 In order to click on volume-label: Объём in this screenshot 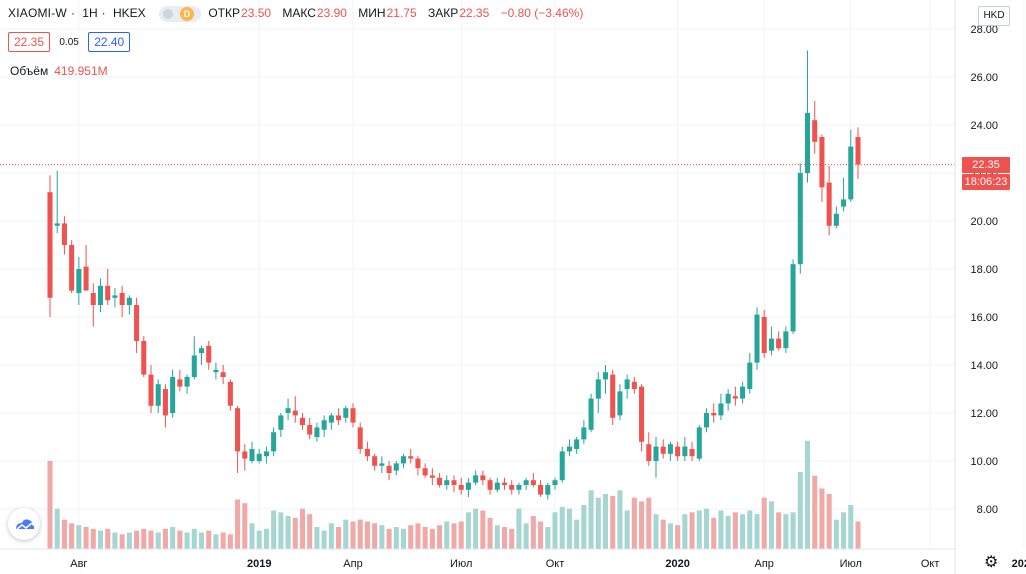, I will do `click(29, 71)`.